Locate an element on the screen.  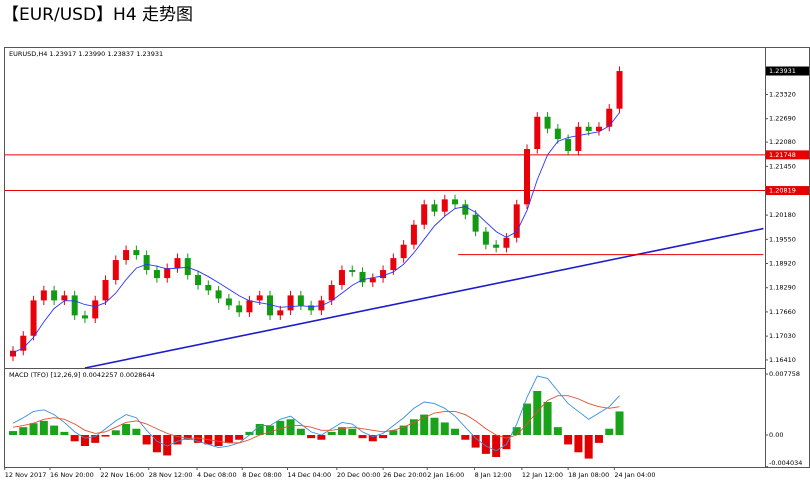
y-tick-label: 1.16410 is located at coordinates (782, 360).